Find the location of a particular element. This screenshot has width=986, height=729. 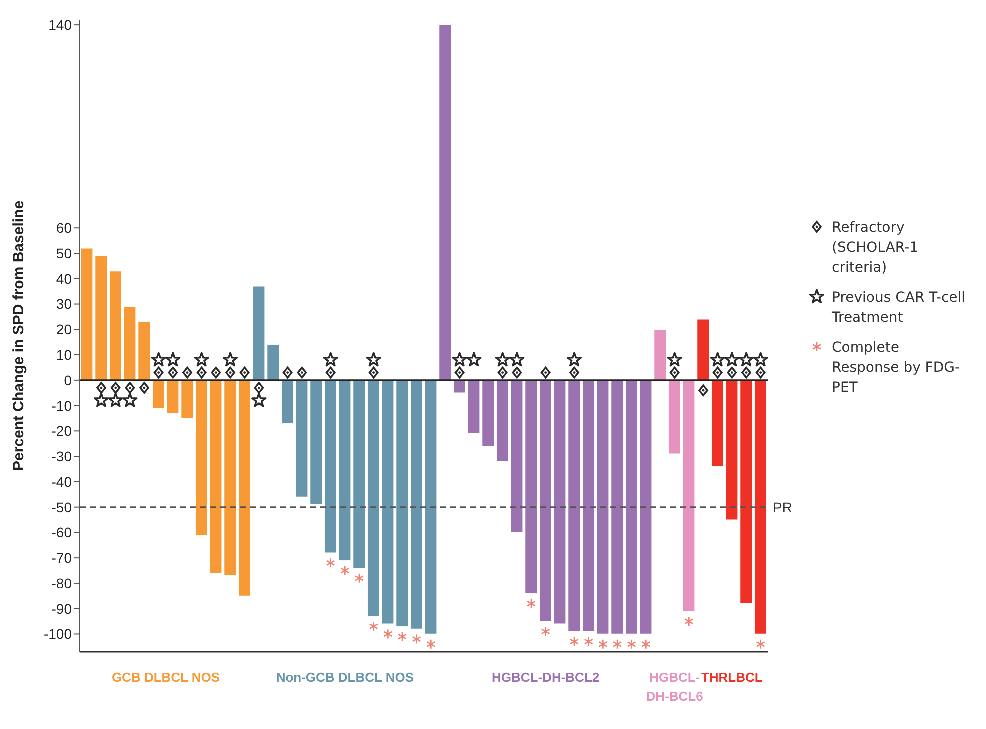

y-tick-label: -60 is located at coordinates (62, 532).